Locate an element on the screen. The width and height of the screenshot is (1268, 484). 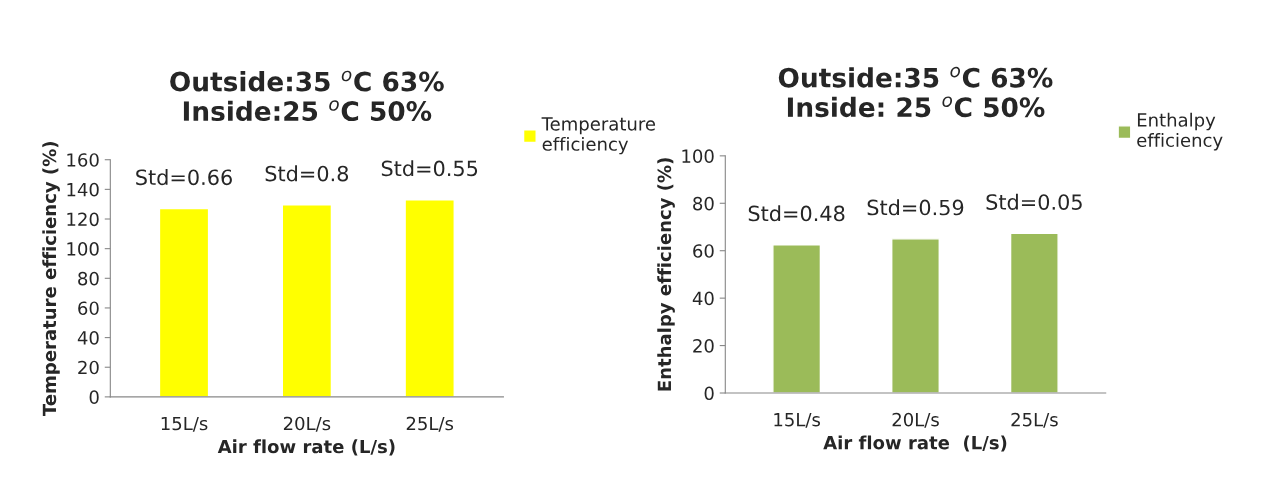
annotation: Std=0.55 is located at coordinates (429, 168).